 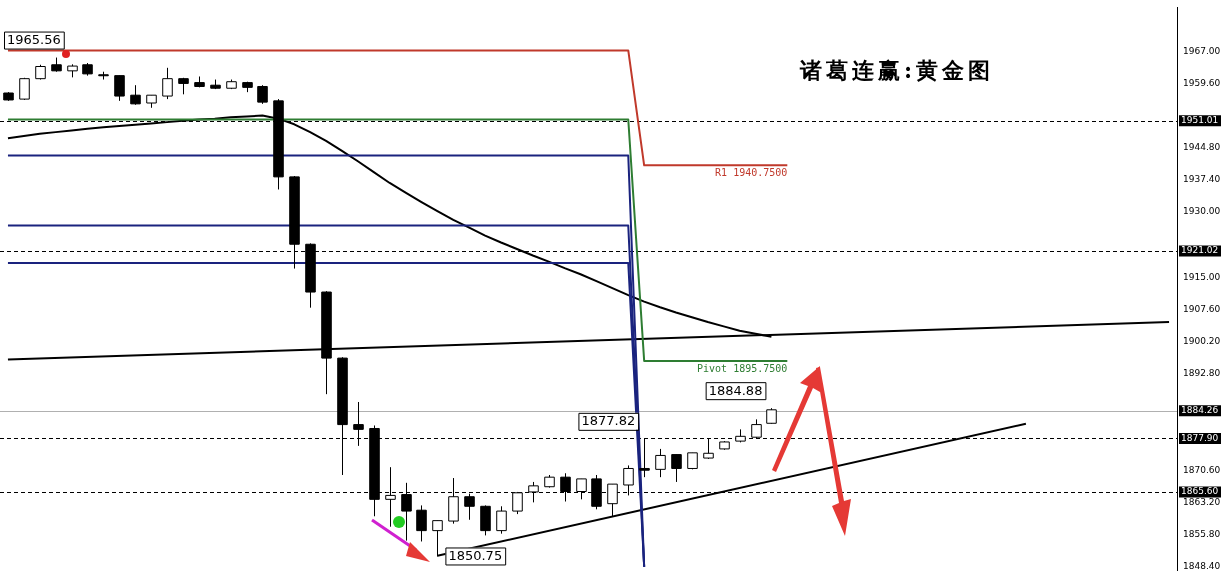 I want to click on text: 诸葛连赢:黄金图, so click(x=897, y=70).